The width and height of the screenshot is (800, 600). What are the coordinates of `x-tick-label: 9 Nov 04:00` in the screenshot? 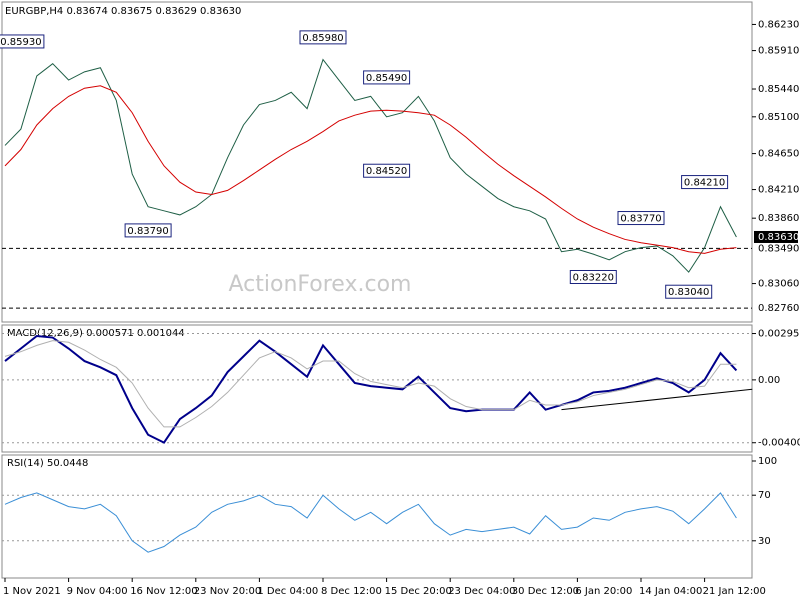 It's located at (97, 591).